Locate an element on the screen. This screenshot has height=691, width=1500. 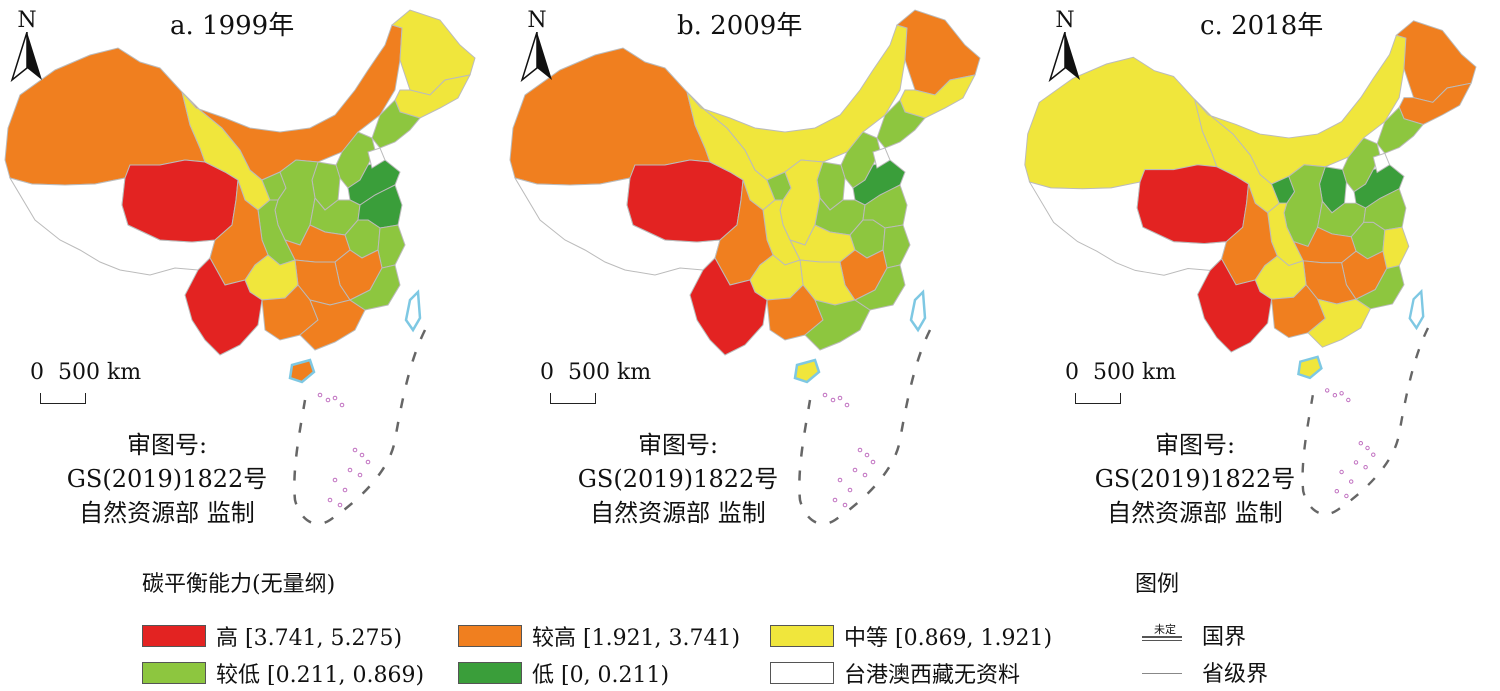
boundary-legend-title: 图例 is located at coordinates (1157, 584).